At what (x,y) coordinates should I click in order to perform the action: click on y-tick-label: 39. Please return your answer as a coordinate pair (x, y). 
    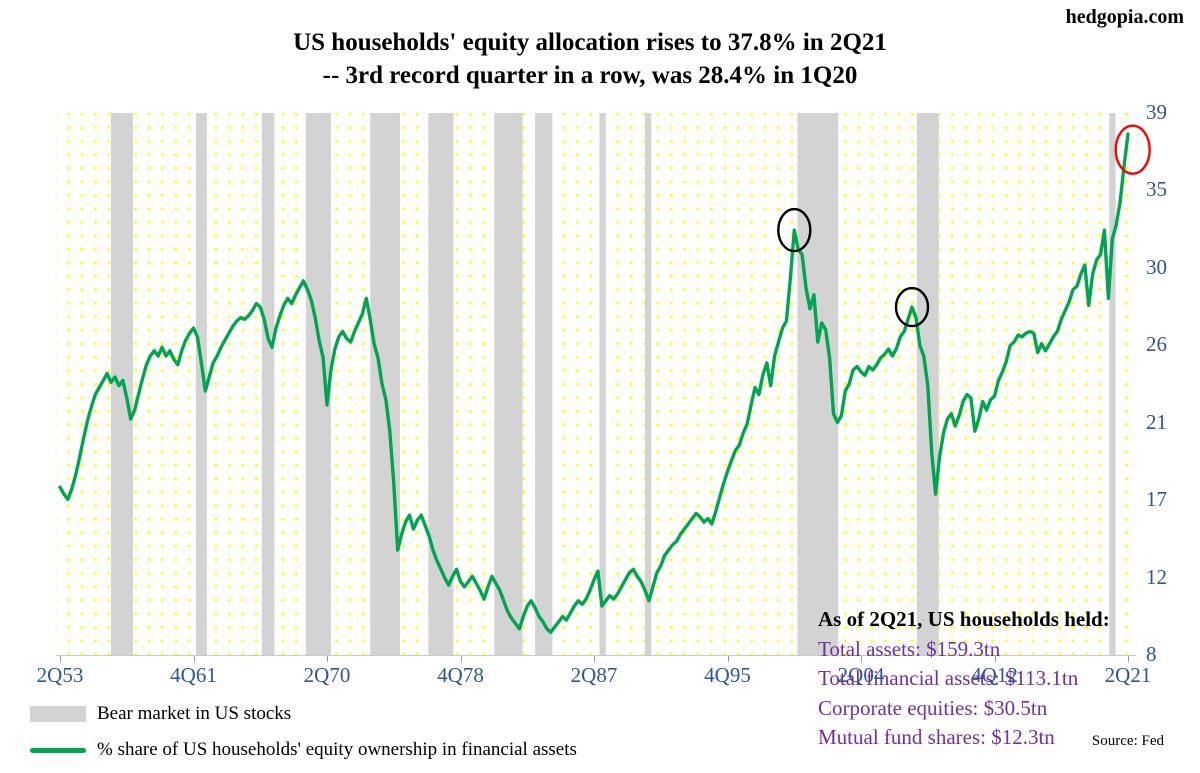
    Looking at the image, I should click on (1156, 112).